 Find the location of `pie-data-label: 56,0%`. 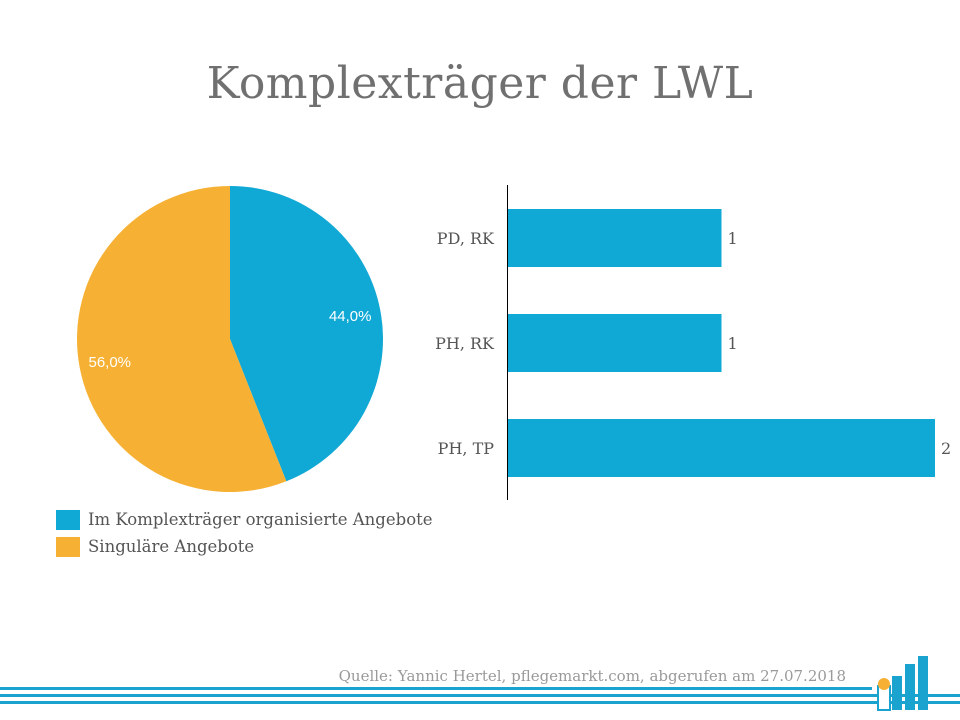

pie-data-label: 56,0% is located at coordinates (109, 362).